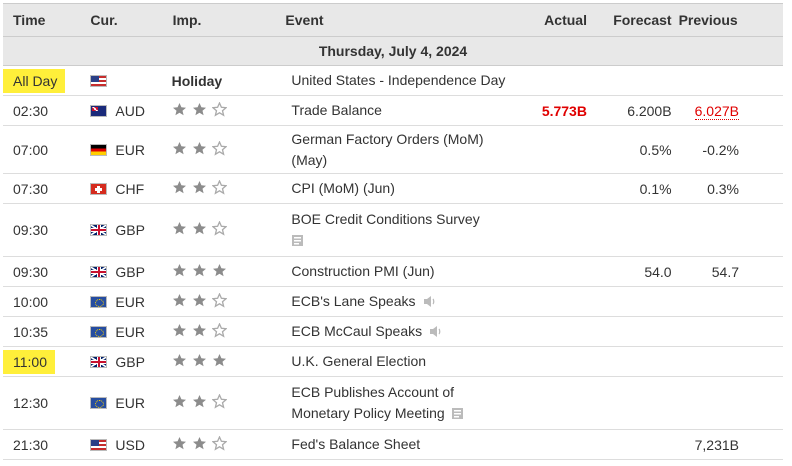 Image resolution: width=792 pixels, height=466 pixels. I want to click on event-name: Construction PMI (Jun), so click(401, 271).